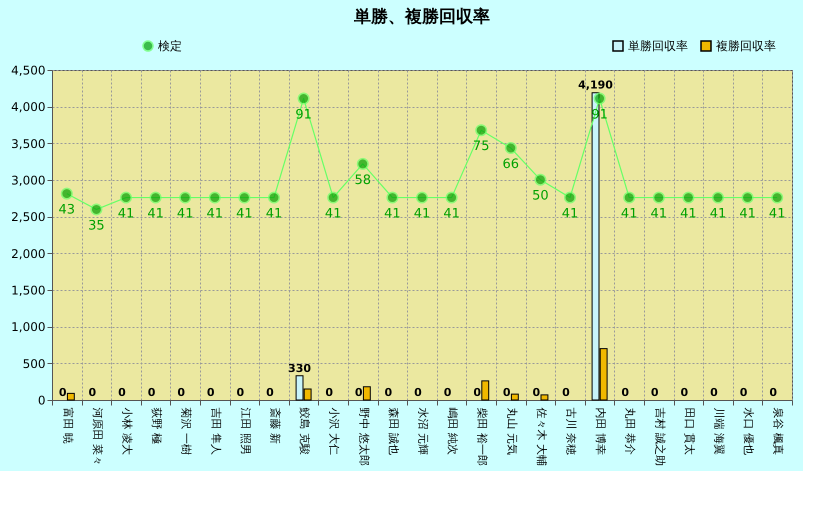 The image size is (820, 510). What do you see at coordinates (275, 426) in the screenshot?
I see `x-tick-label: 斎藤 新` at bounding box center [275, 426].